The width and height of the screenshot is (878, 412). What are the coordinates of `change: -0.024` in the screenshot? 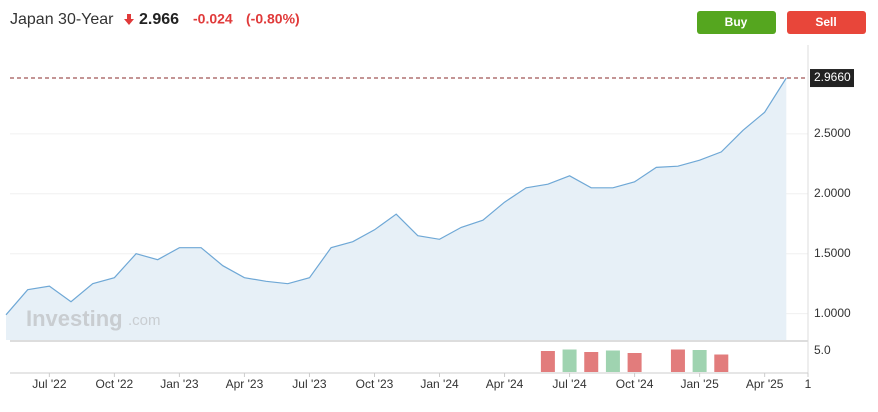 It's located at (213, 19).